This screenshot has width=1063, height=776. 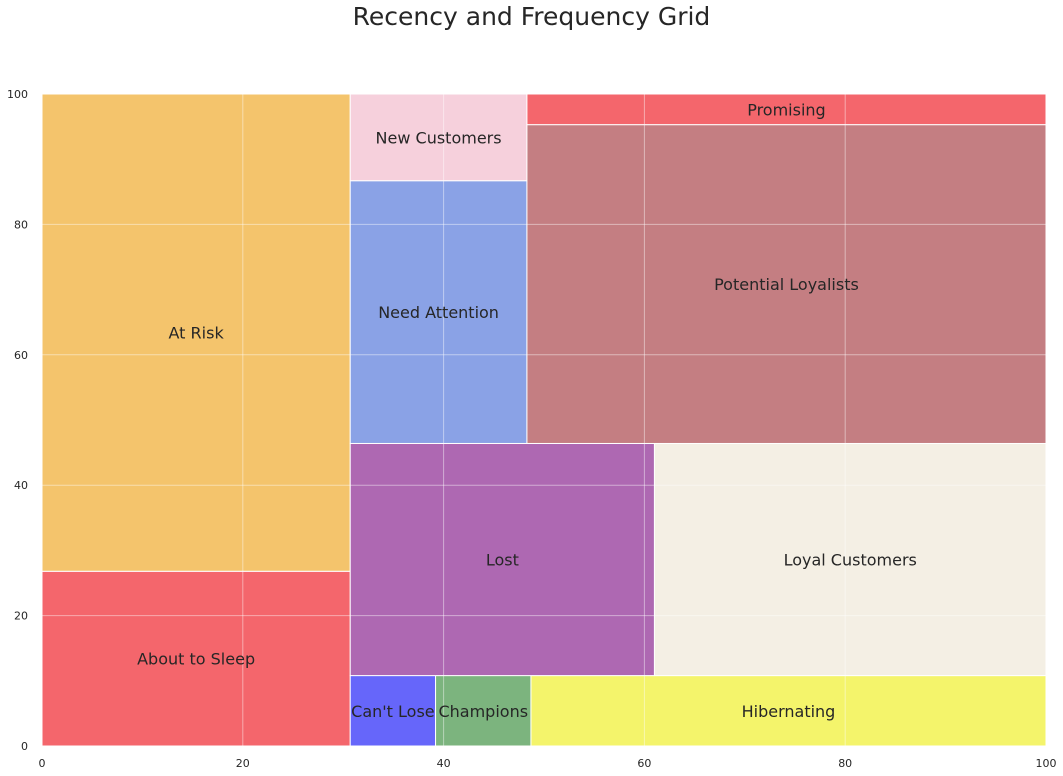 What do you see at coordinates (444, 763) in the screenshot?
I see `x-tick-label: 40` at bounding box center [444, 763].